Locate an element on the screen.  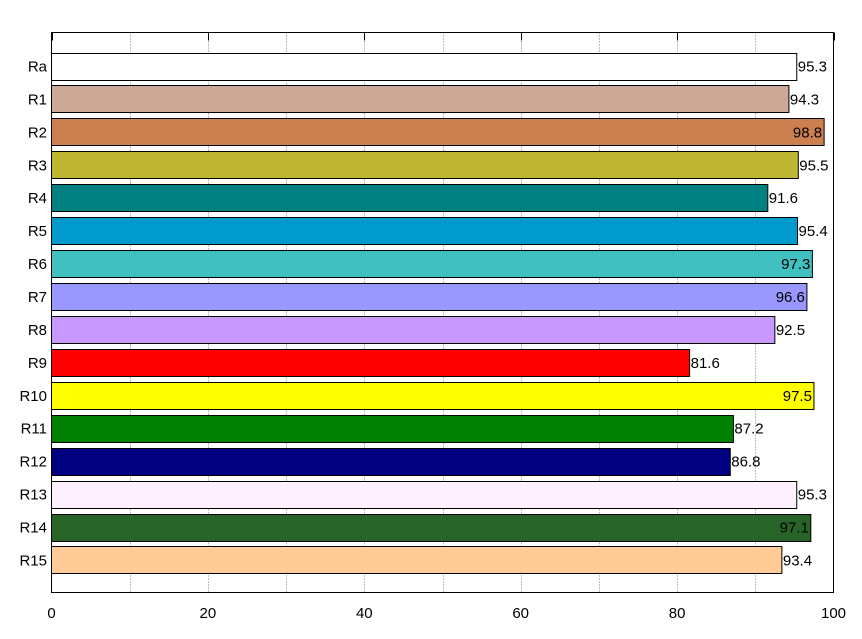
category-label: R9 is located at coordinates (37, 363).